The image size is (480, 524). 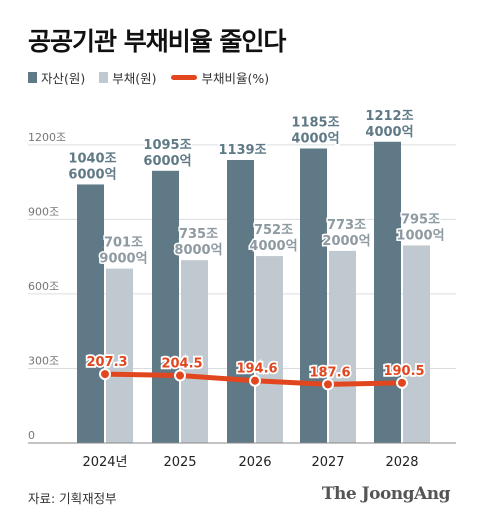 I want to click on ratio-label: 207.3, so click(x=106, y=362).